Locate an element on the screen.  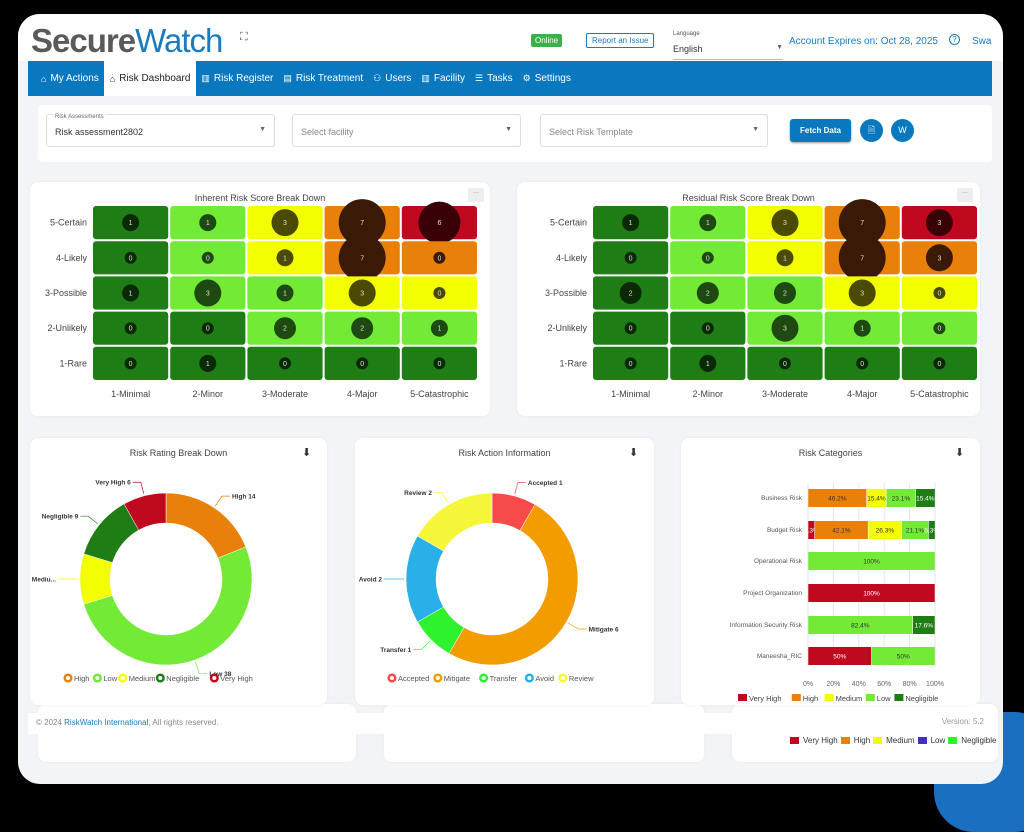
help-icon: ? is located at coordinates (954, 39).